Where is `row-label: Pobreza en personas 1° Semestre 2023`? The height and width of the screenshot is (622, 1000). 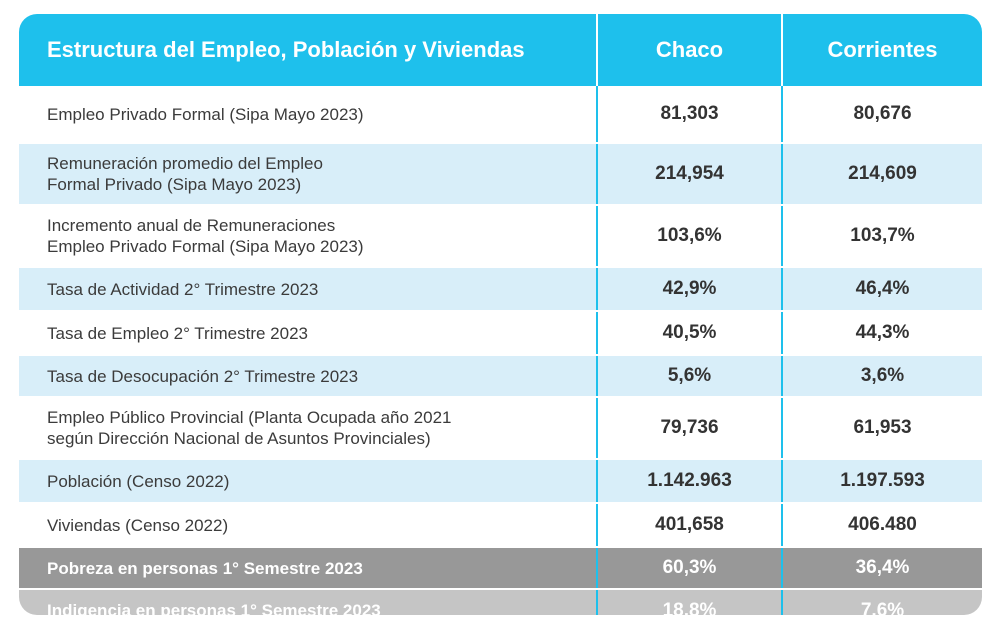
row-label: Pobreza en personas 1° Semestre 2023 is located at coordinates (308, 568).